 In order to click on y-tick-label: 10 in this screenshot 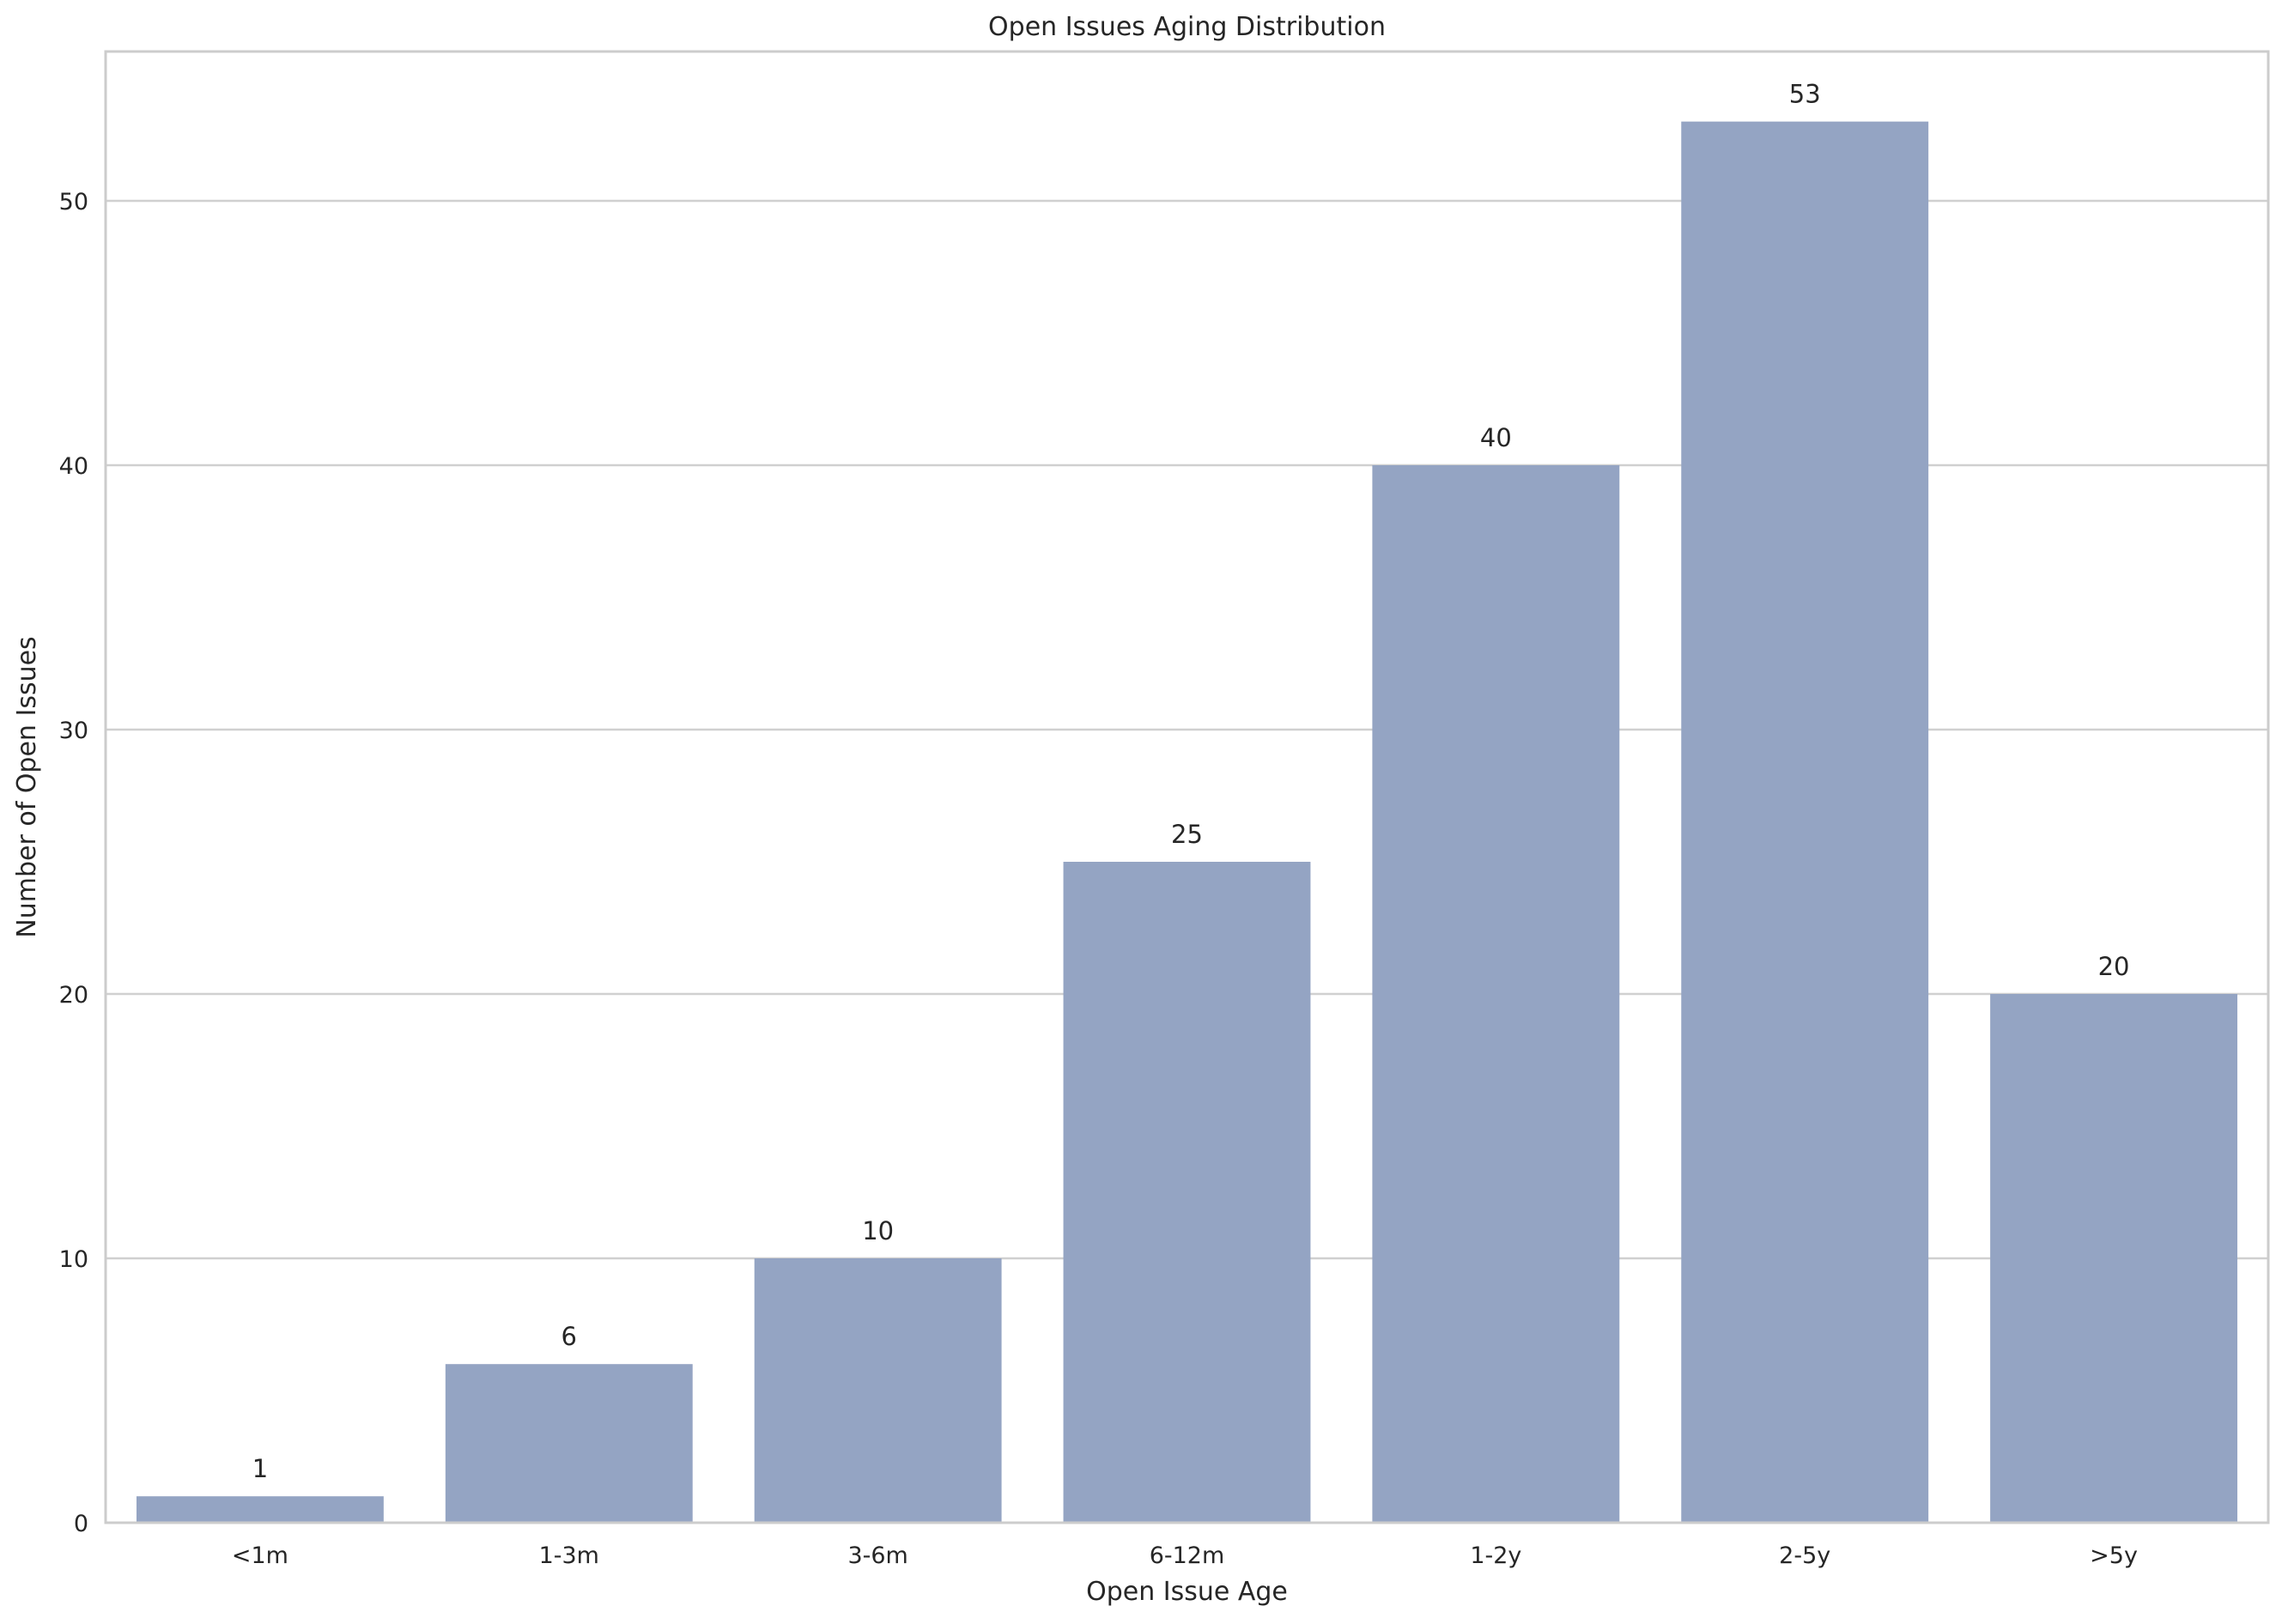, I will do `click(73, 1259)`.